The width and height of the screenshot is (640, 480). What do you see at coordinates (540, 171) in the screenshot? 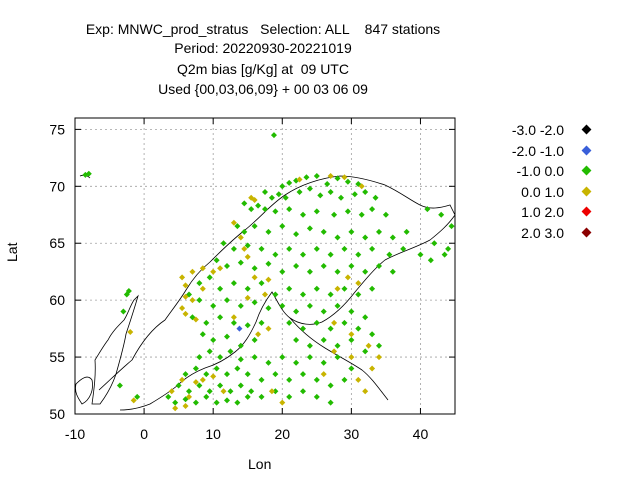
I see `legend-label: -1.0 0.0` at bounding box center [540, 171].